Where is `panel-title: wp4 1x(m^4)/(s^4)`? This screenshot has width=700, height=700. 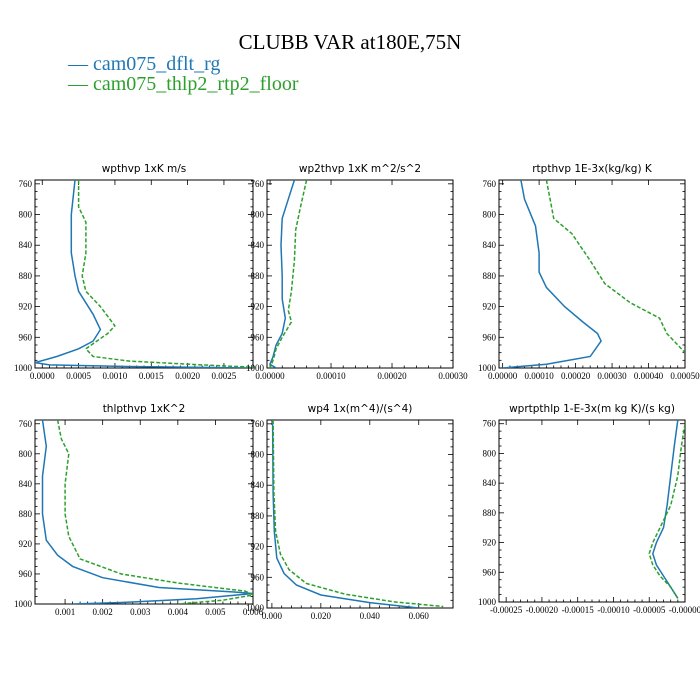
panel-title: wp4 1x(m^4)/(s^4) is located at coordinates (360, 409).